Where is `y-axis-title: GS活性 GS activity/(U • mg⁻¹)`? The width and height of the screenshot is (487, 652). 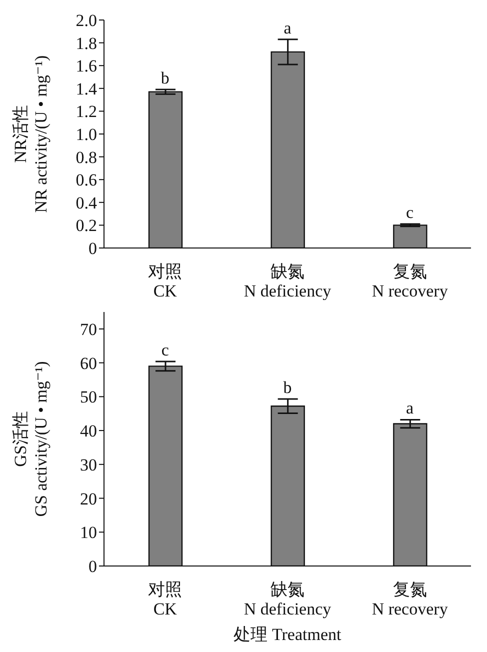 y-axis-title: GS活性 GS activity/(U • mg⁻¹) is located at coordinates (30, 439).